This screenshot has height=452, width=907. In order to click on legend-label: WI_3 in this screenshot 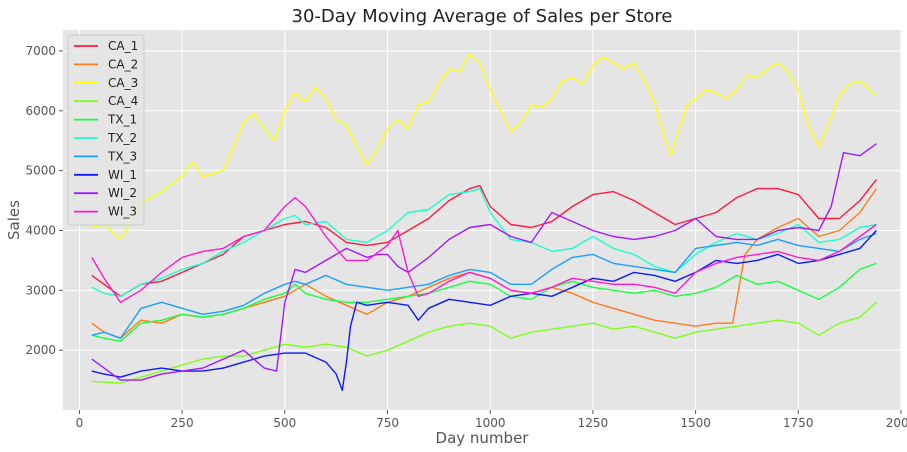, I will do `click(122, 212)`.